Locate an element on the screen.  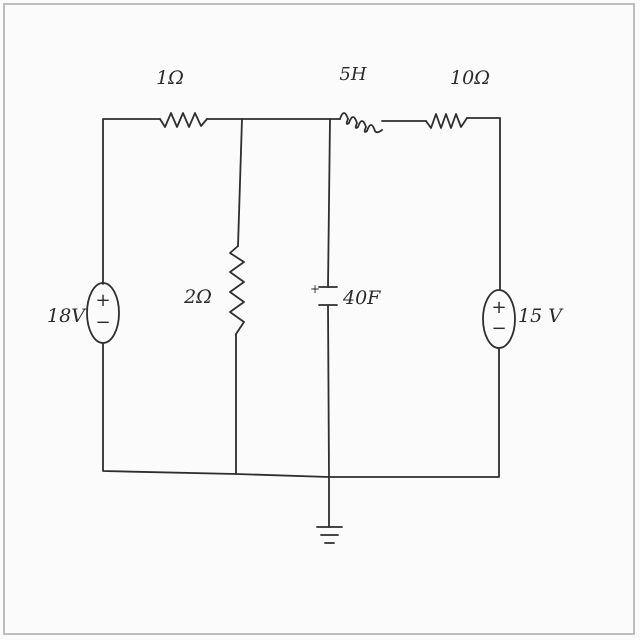
wire-right-top is located at coordinates (483, 204).